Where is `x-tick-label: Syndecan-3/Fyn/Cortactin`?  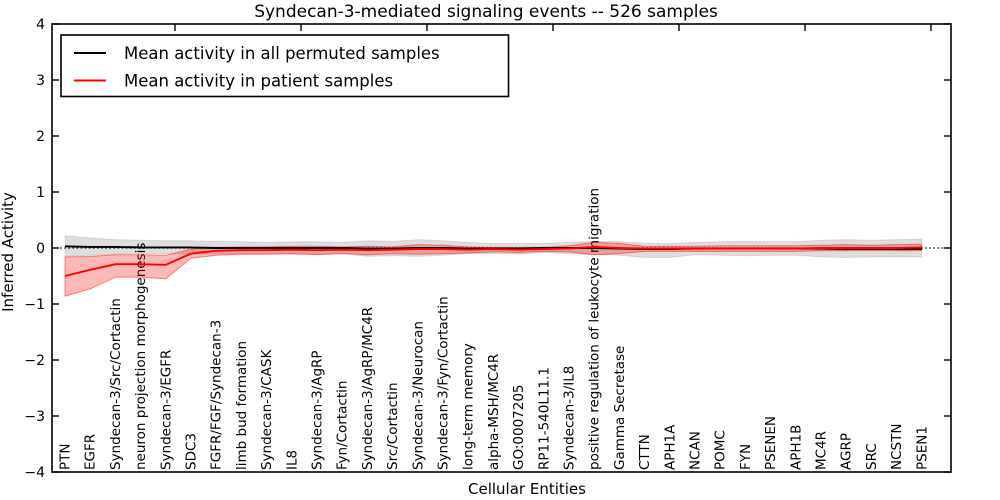 x-tick-label: Syndecan-3/Fyn/Cortactin is located at coordinates (444, 383).